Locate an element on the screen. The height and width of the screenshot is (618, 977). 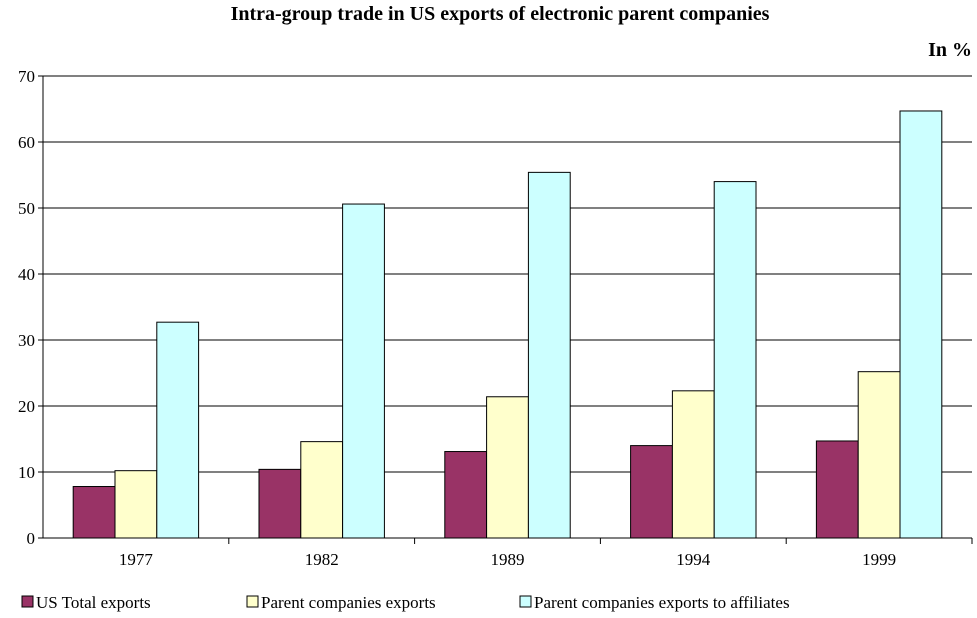
x-tick-label: 1982 is located at coordinates (322, 559).